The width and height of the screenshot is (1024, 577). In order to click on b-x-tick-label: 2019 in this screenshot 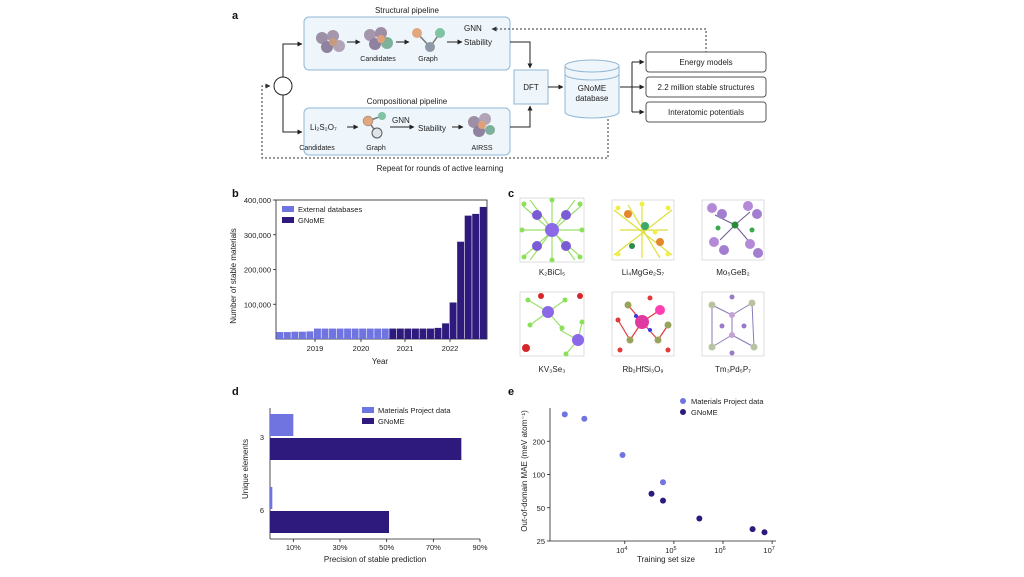, I will do `click(315, 348)`.